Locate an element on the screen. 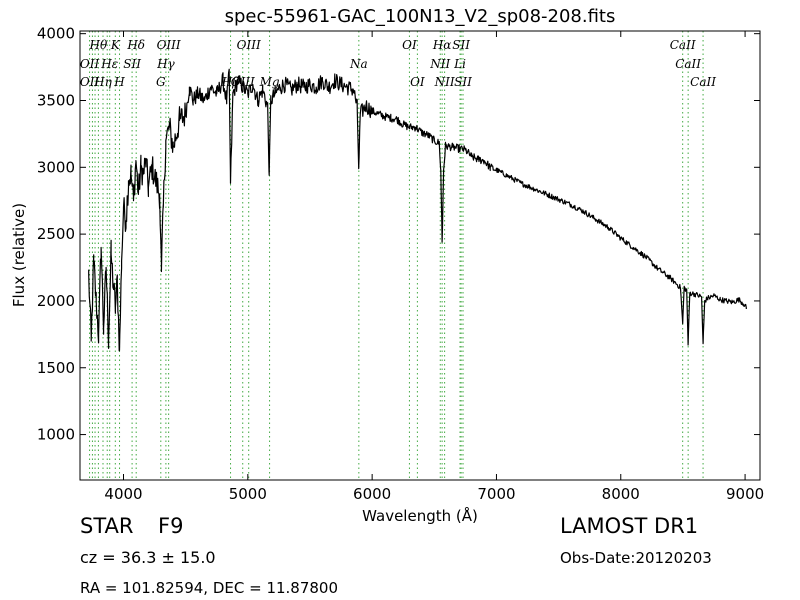 The height and width of the screenshot is (600, 800). object-subclass: F9 is located at coordinates (171, 526).